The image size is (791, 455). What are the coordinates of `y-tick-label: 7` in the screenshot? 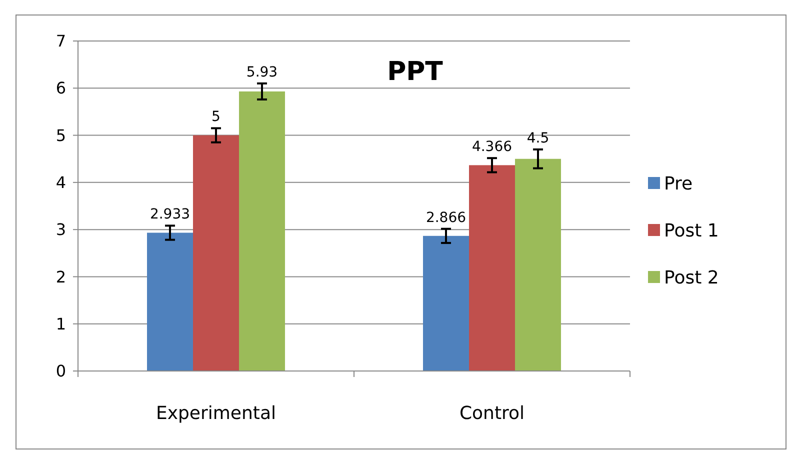 It's located at (61, 41).